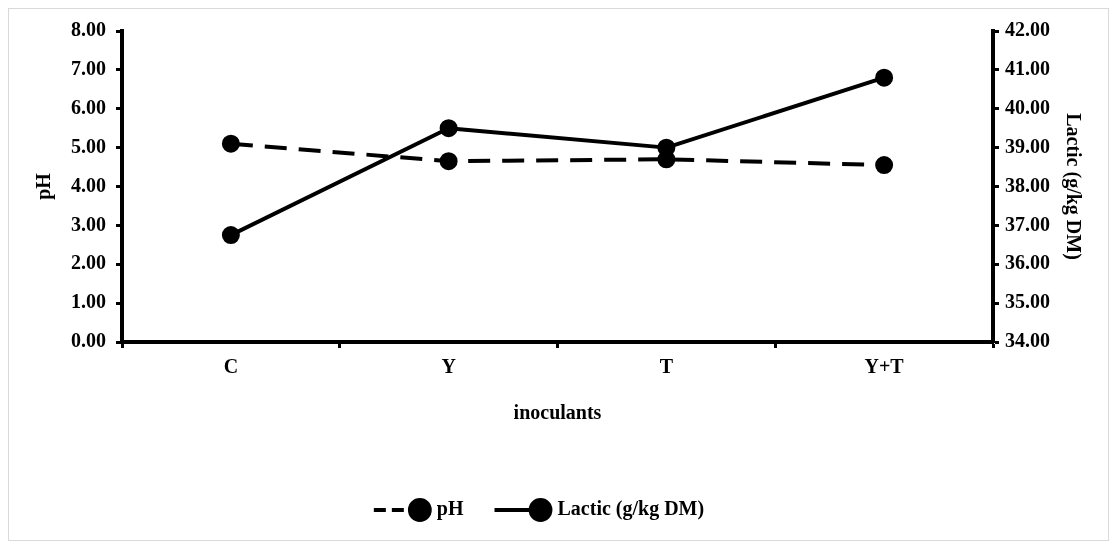 This screenshot has height=547, width=1115. I want to click on y2-tick-label: 36.00, so click(1027, 262).